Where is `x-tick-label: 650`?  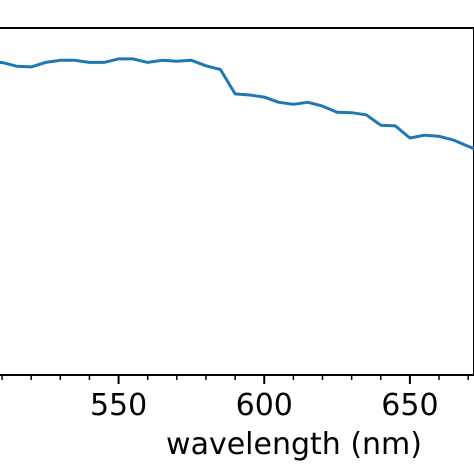 x-tick-label: 650 is located at coordinates (409, 405).